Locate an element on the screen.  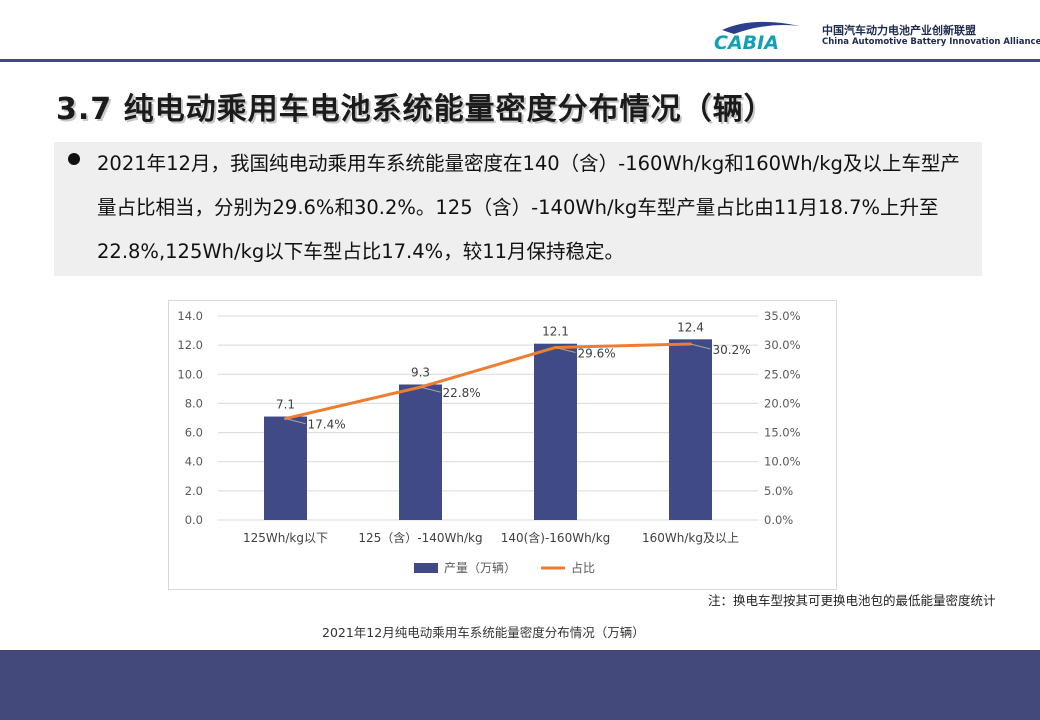
chart-note: 注：换电车型按其可更换电池包的最低能量密度统计 is located at coordinates (852, 600).